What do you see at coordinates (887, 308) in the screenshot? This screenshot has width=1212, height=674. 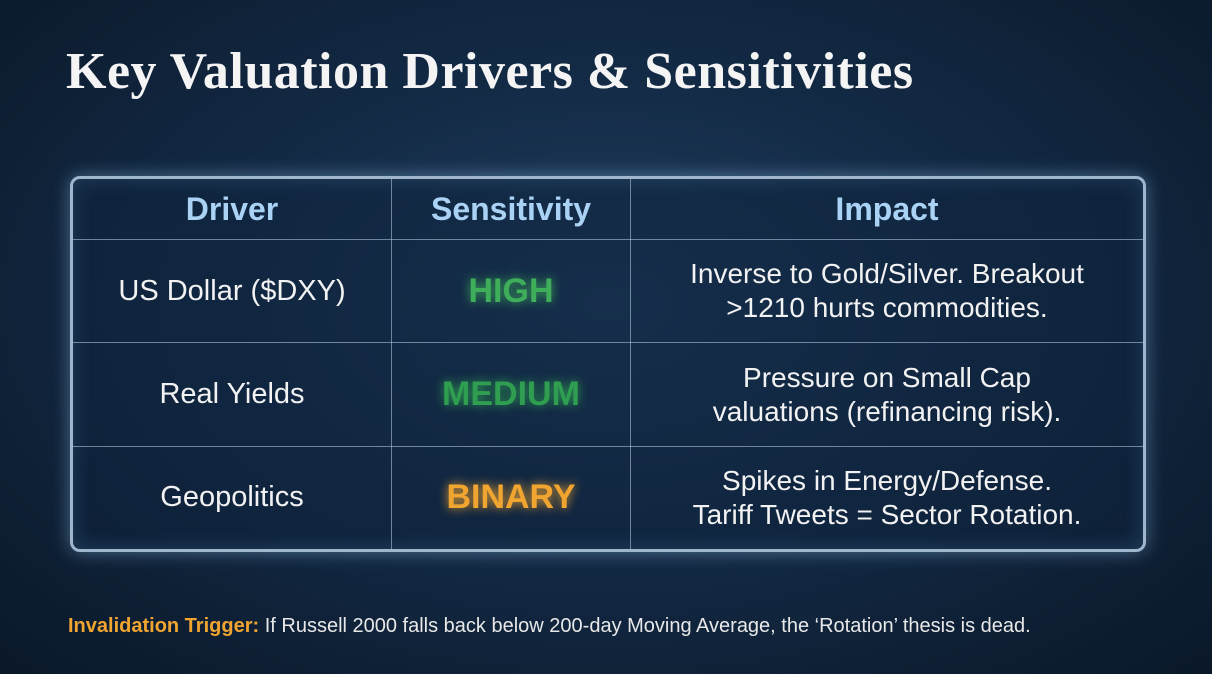 I see `impact-line: >1210 hurts commodities.` at bounding box center [887, 308].